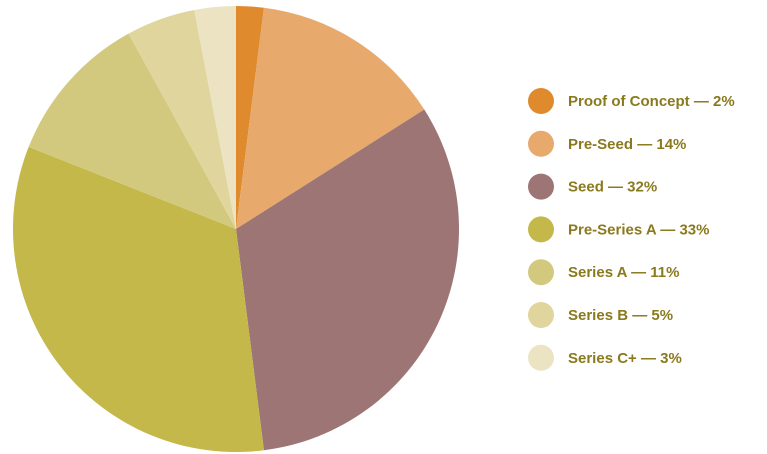 This screenshot has height=454, width=767. What do you see at coordinates (638, 229) in the screenshot?
I see `legend-label: Pre-Series A — 33%` at bounding box center [638, 229].